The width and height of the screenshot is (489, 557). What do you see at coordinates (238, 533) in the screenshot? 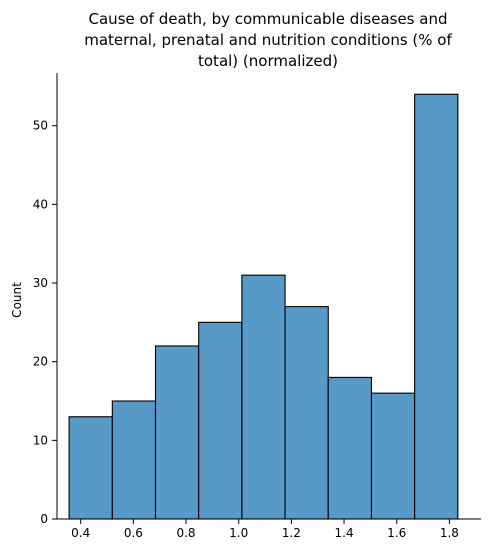
I see `x-tick-label: 1.0` at bounding box center [238, 533].